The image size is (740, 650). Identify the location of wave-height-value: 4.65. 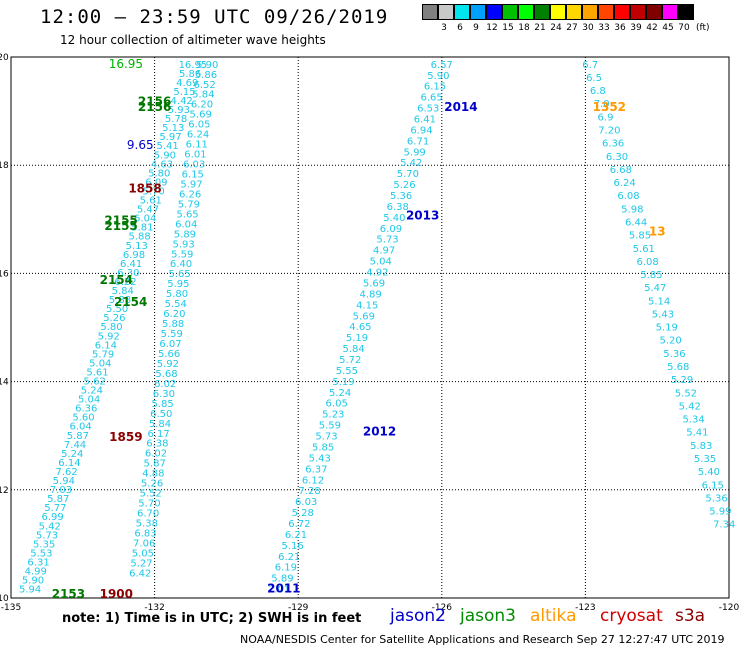
(360, 327).